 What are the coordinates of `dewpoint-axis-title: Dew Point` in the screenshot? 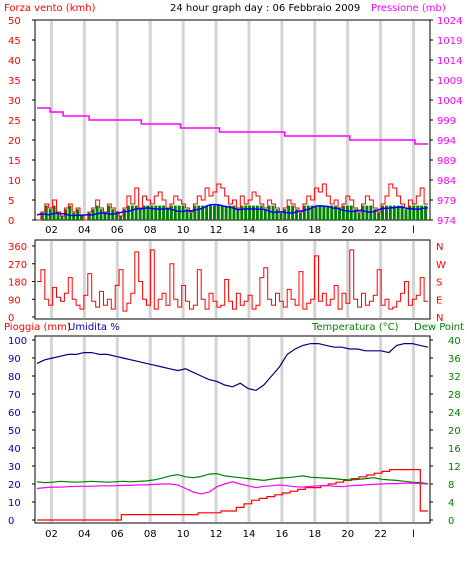 It's located at (439, 327).